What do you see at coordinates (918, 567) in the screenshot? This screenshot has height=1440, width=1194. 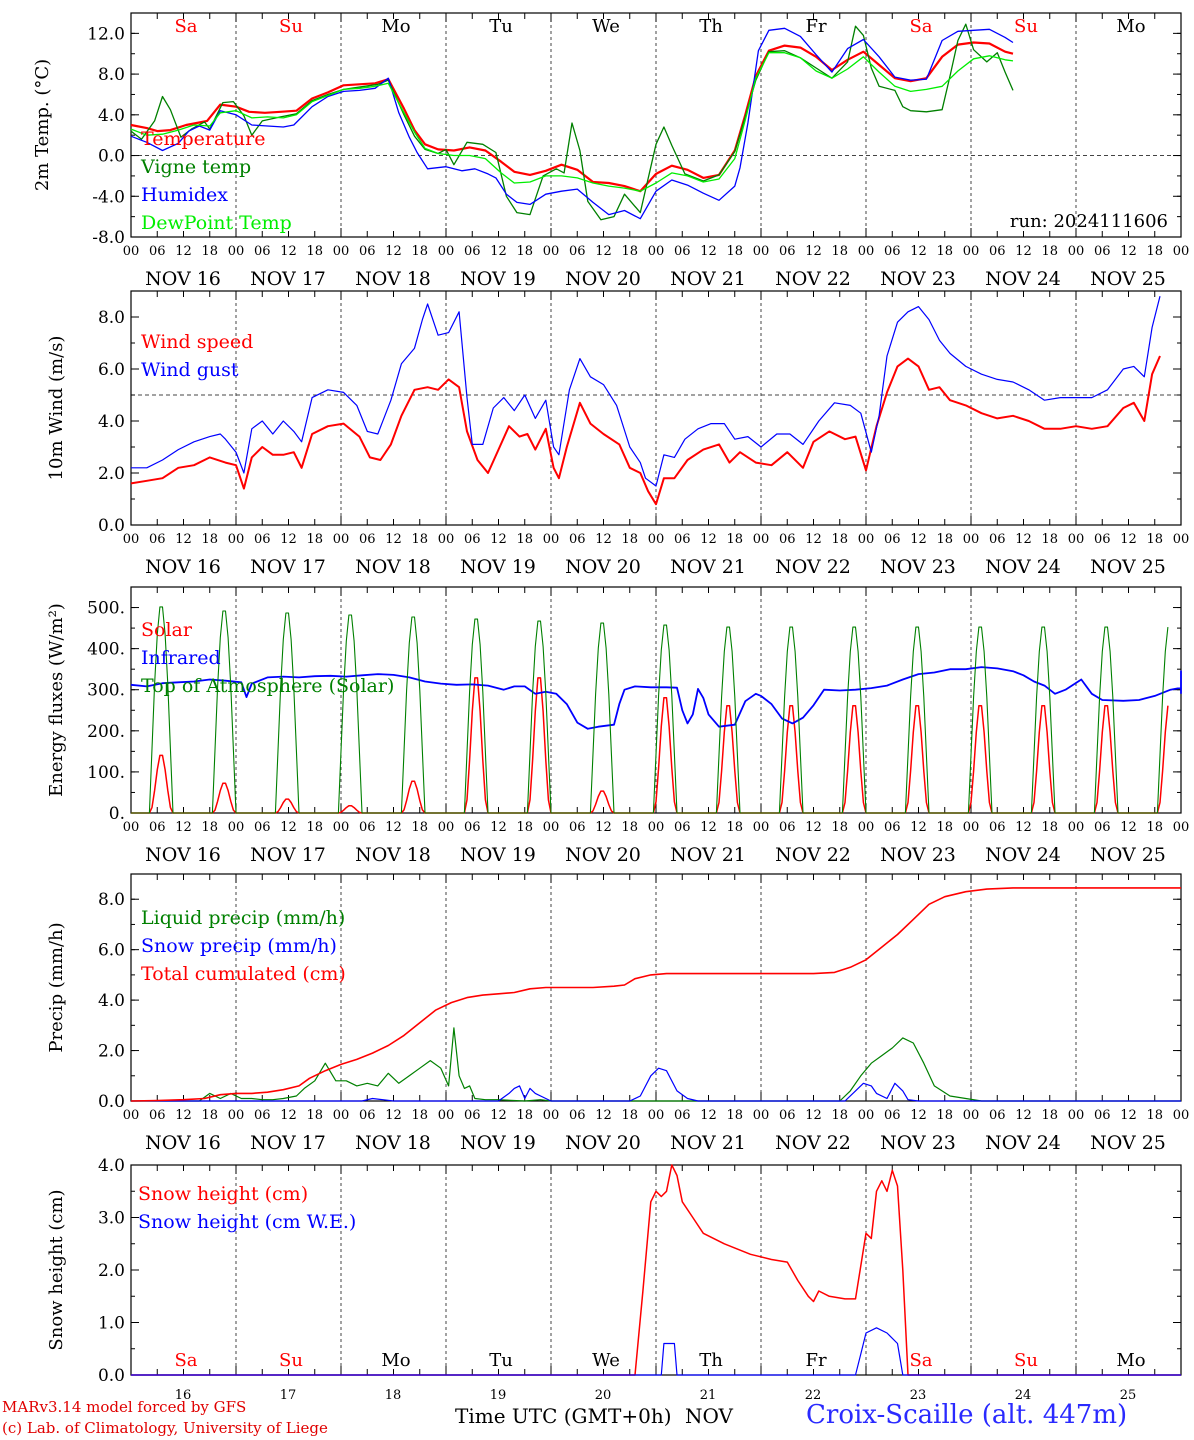 I see `day-label: NOV 23` at bounding box center [918, 567].